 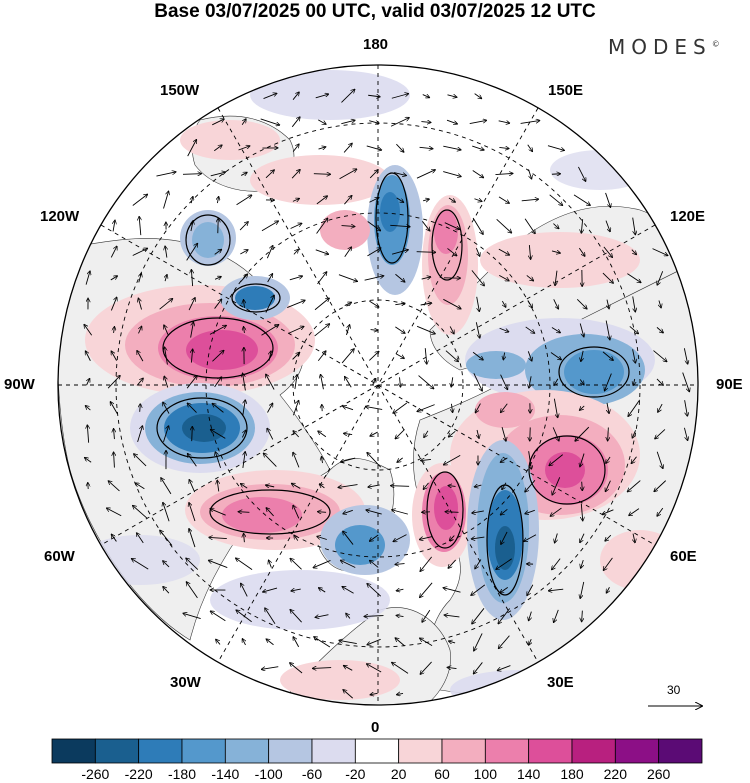 I want to click on anomaly-ridge-south, so click(x=446, y=508).